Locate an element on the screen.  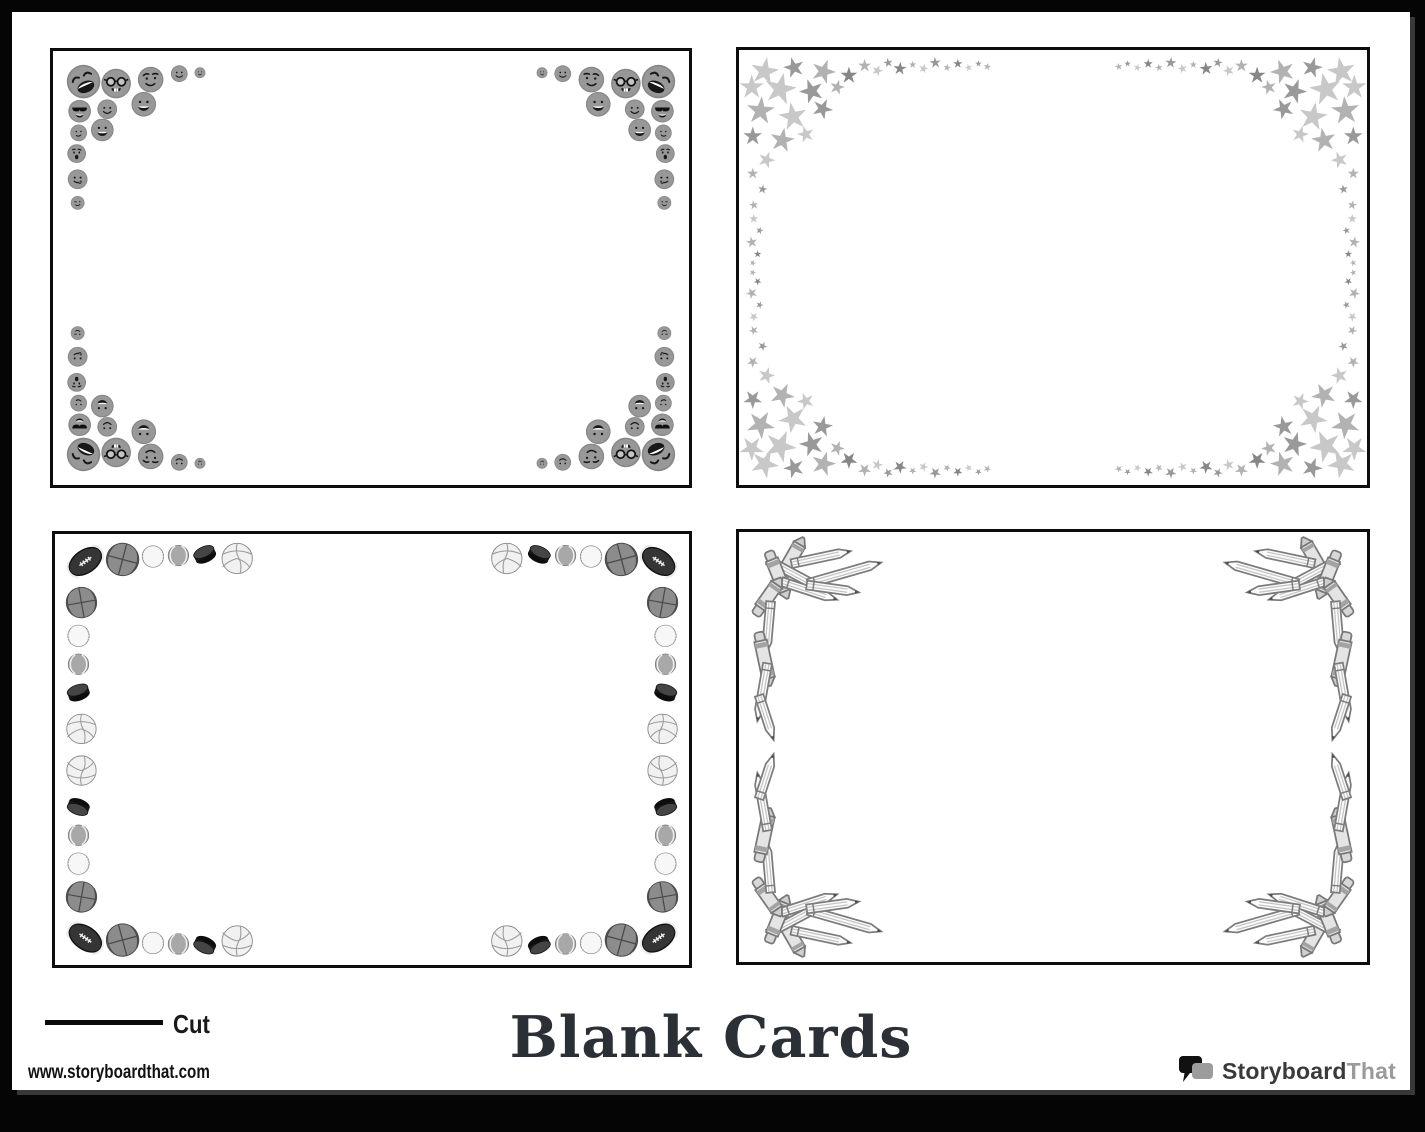
speech-bubbles-icon is located at coordinates (1196, 1071).